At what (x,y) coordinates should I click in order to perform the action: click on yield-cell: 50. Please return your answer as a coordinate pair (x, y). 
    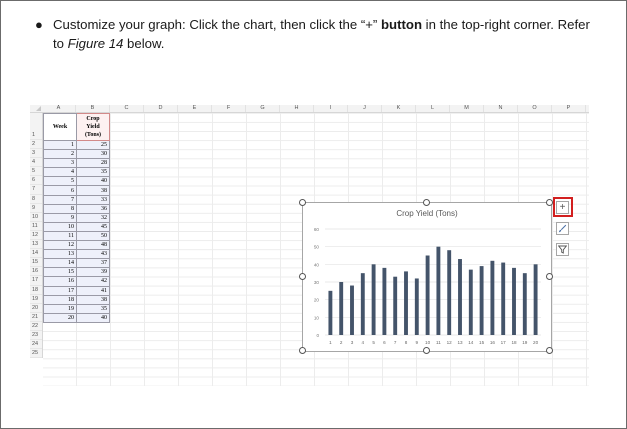
    Looking at the image, I should click on (93, 236).